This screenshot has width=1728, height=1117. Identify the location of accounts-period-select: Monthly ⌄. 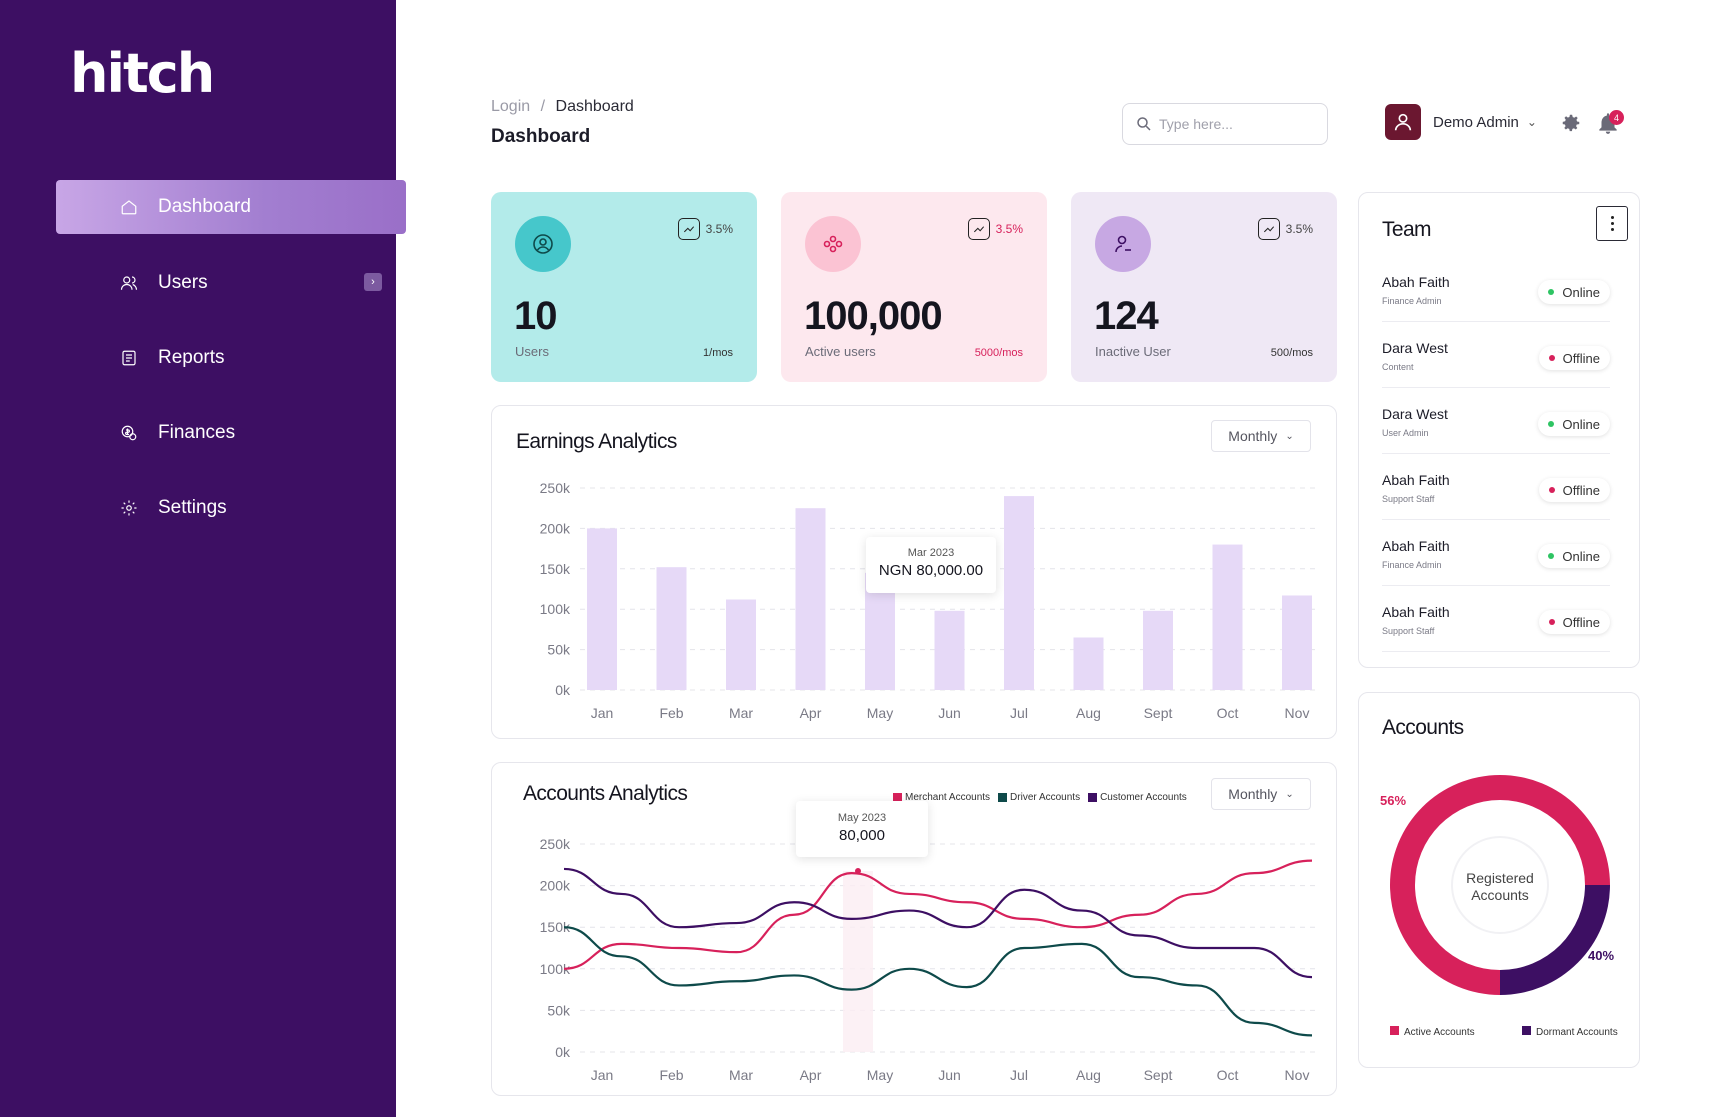
(1261, 794).